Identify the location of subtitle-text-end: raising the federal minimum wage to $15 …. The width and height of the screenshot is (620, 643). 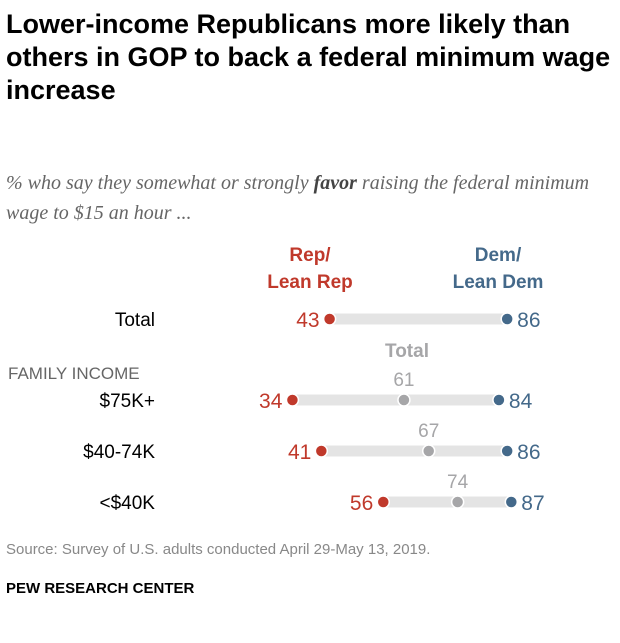
(298, 198).